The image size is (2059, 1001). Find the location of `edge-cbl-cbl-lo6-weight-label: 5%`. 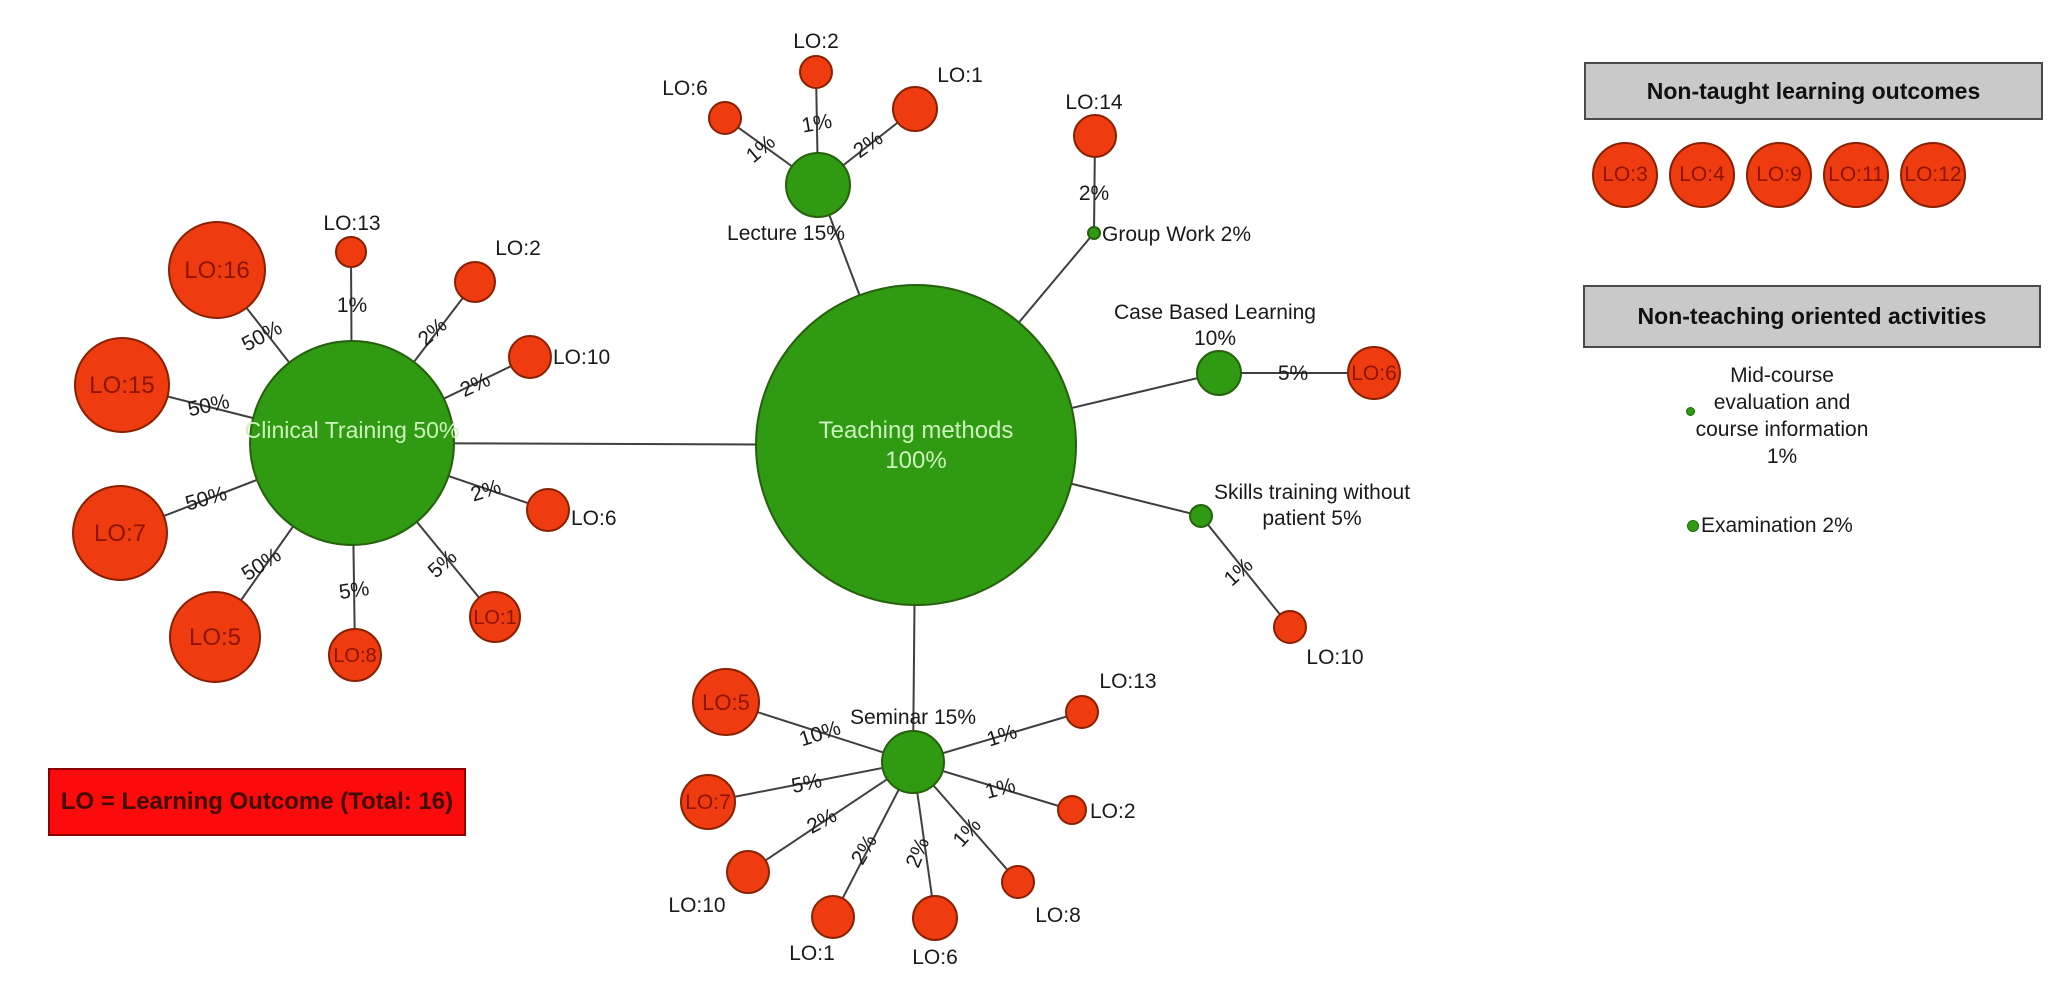

edge-cbl-cbl-lo6-weight-label: 5% is located at coordinates (1293, 373).